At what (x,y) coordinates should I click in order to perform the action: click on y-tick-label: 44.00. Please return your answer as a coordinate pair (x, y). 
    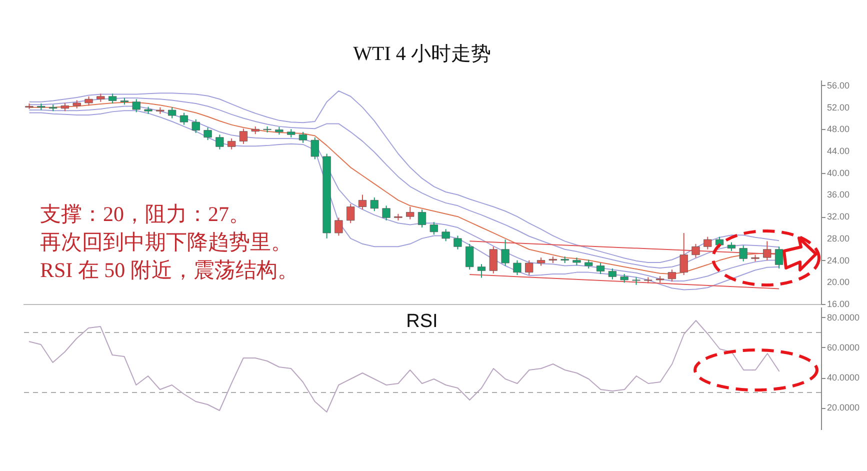
    Looking at the image, I should click on (838, 151).